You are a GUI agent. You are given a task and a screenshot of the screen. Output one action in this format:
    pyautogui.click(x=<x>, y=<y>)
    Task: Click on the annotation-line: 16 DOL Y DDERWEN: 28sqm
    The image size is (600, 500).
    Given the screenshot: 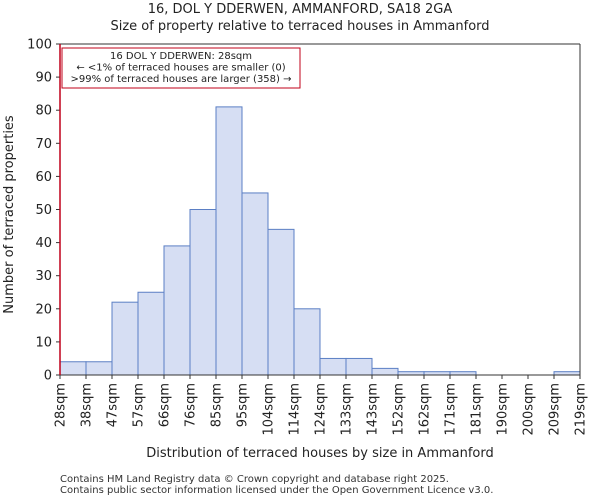 What is the action you would take?
    pyautogui.click(x=181, y=56)
    